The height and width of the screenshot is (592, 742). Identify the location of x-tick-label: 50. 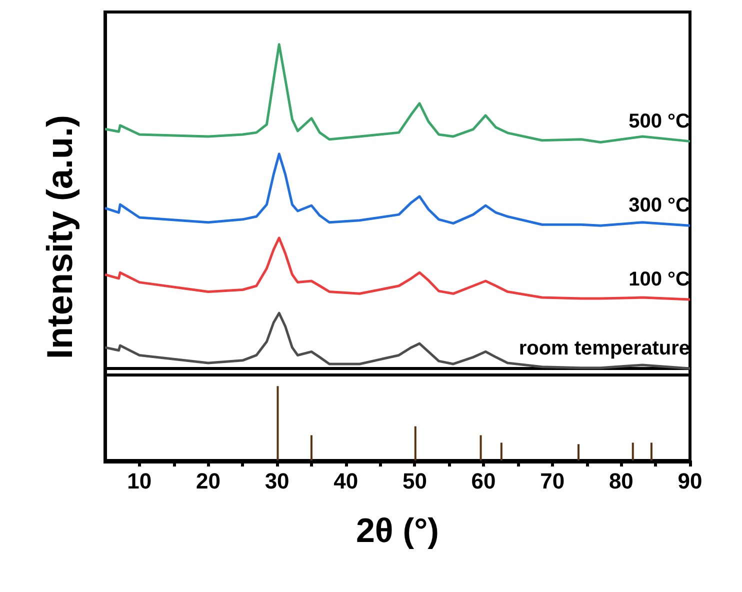
(414, 481).